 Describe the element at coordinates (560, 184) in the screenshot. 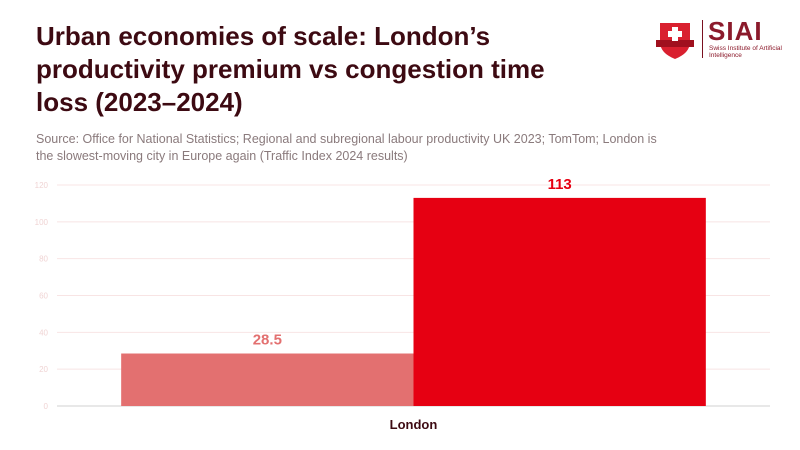

I see `data-label: 113` at that location.